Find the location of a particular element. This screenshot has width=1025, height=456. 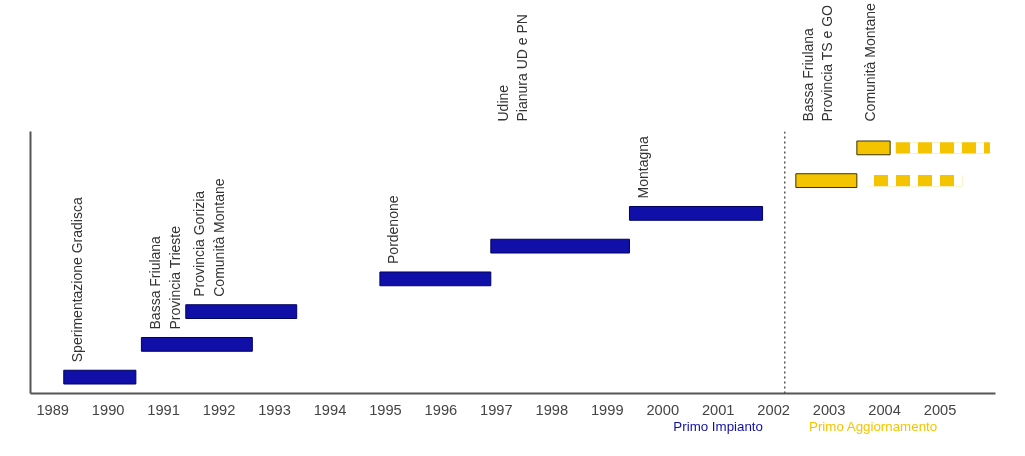

x-tick-label: 1990 is located at coordinates (108, 409).